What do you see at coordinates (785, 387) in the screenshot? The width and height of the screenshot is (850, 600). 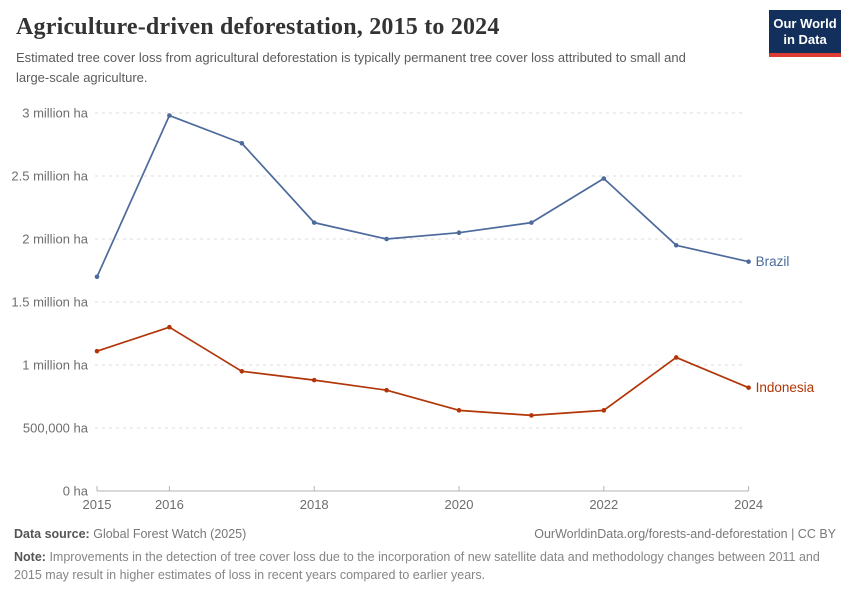 I see `series-label-indonesia: Indonesia` at bounding box center [785, 387].